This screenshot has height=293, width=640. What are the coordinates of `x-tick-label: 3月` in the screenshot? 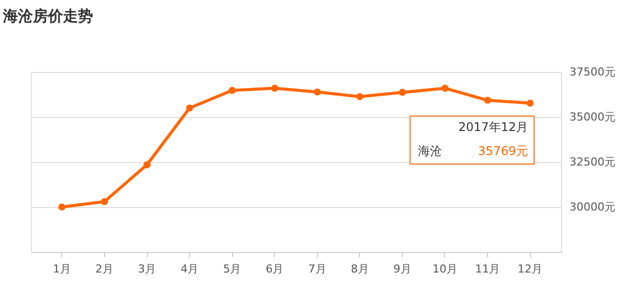 It's located at (147, 269).